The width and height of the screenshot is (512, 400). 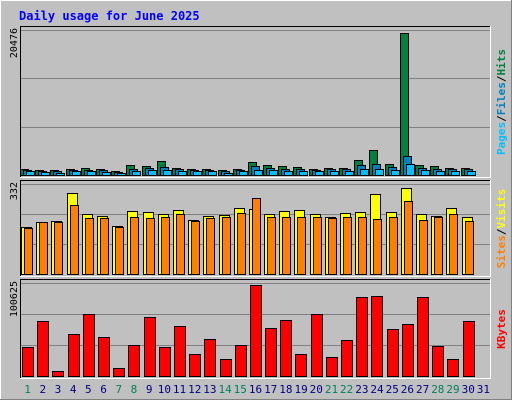 What do you see at coordinates (14, 191) in the screenshot?
I see `y-max-label: 332` at bounding box center [14, 191].